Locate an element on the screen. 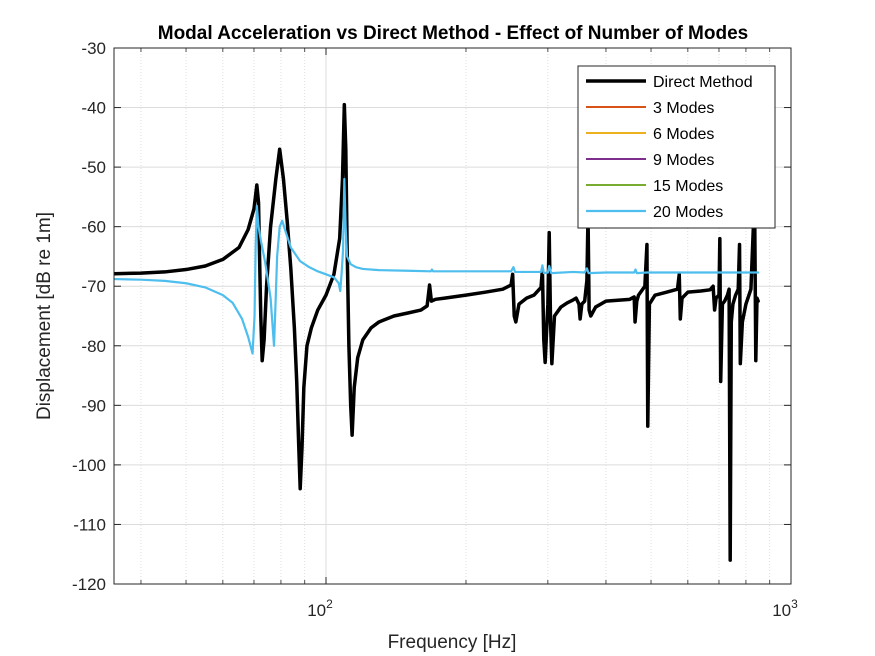 The image size is (875, 656). y-axis-label: Displacement [dB re 1m] is located at coordinates (44, 316).